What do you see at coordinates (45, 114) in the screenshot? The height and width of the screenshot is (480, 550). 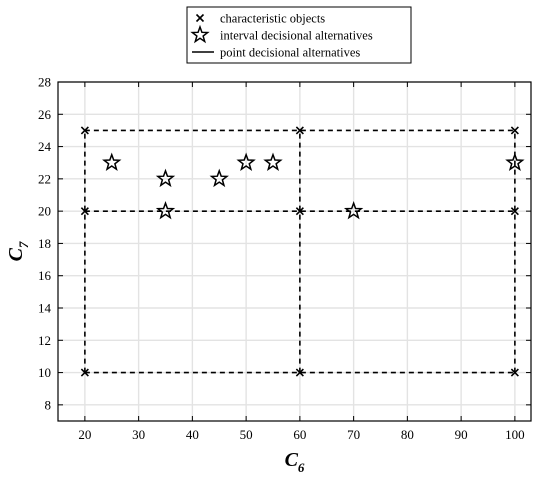 I see `y-tick-label: 26` at bounding box center [45, 114].